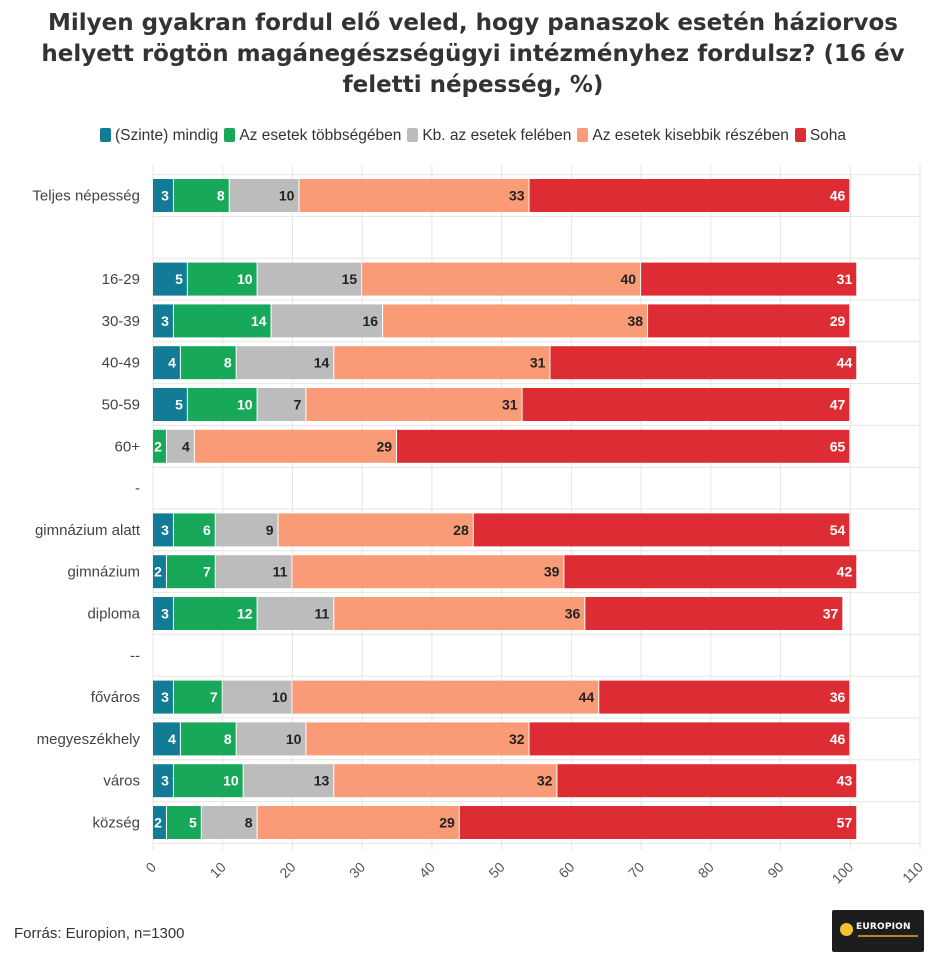 This screenshot has width=946, height=971. Describe the element at coordinates (89, 739) in the screenshot. I see `category-label: megyeszékhely` at that location.